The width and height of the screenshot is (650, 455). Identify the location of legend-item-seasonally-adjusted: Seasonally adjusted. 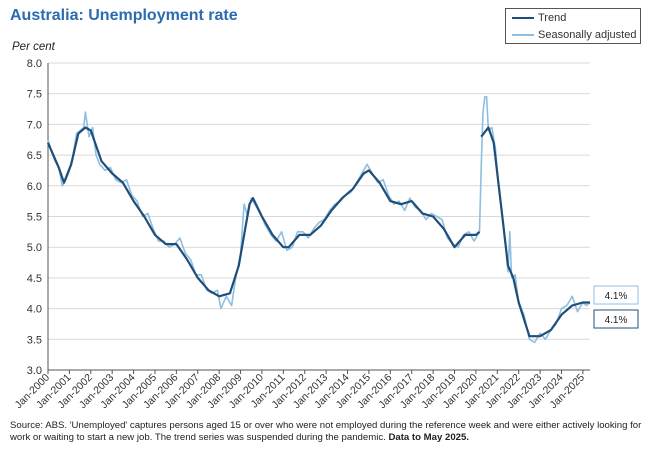
(574, 35).